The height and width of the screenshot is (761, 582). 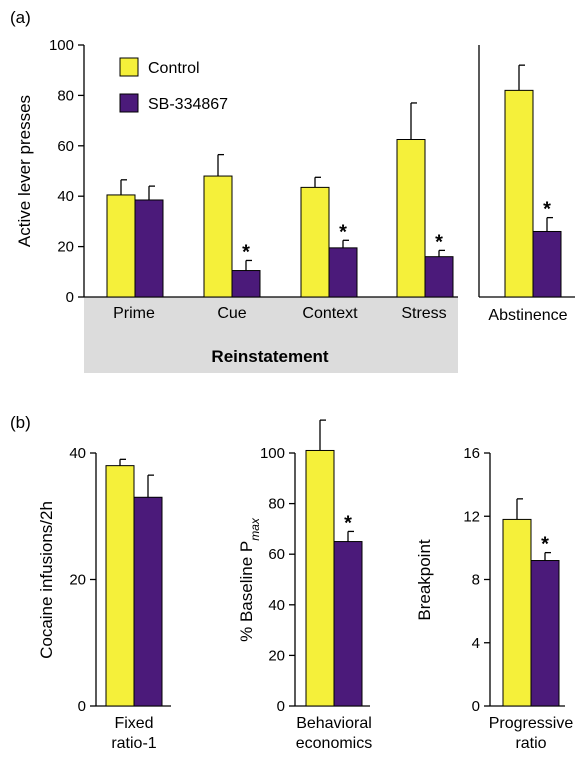 What do you see at coordinates (20, 422) in the screenshot?
I see `panel-b-label: (b)` at bounding box center [20, 422].